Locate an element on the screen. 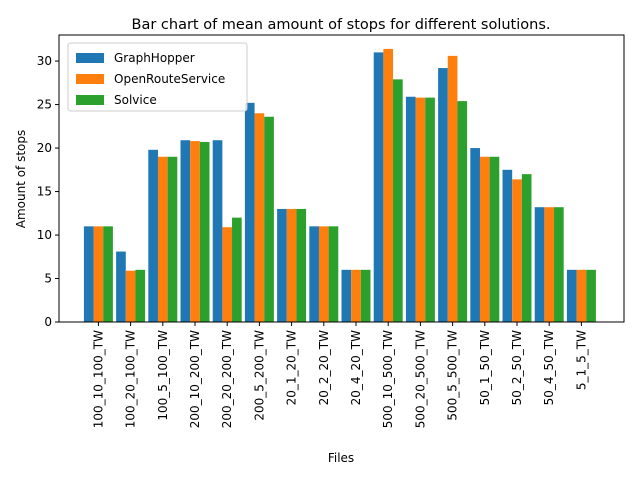 Image resolution: width=640 pixels, height=480 pixels. y-tick-label: 30 is located at coordinates (44, 61).